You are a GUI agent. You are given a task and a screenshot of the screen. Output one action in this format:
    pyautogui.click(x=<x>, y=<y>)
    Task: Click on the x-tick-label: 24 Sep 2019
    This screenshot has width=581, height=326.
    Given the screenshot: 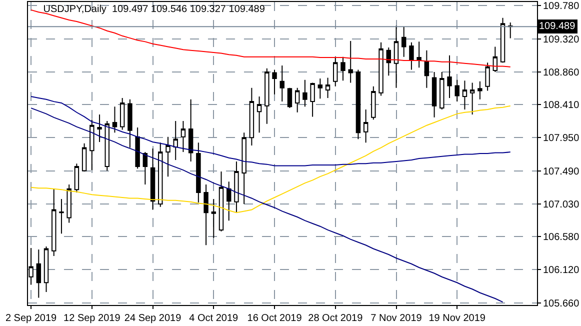 What is the action you would take?
    pyautogui.click(x=153, y=318)
    